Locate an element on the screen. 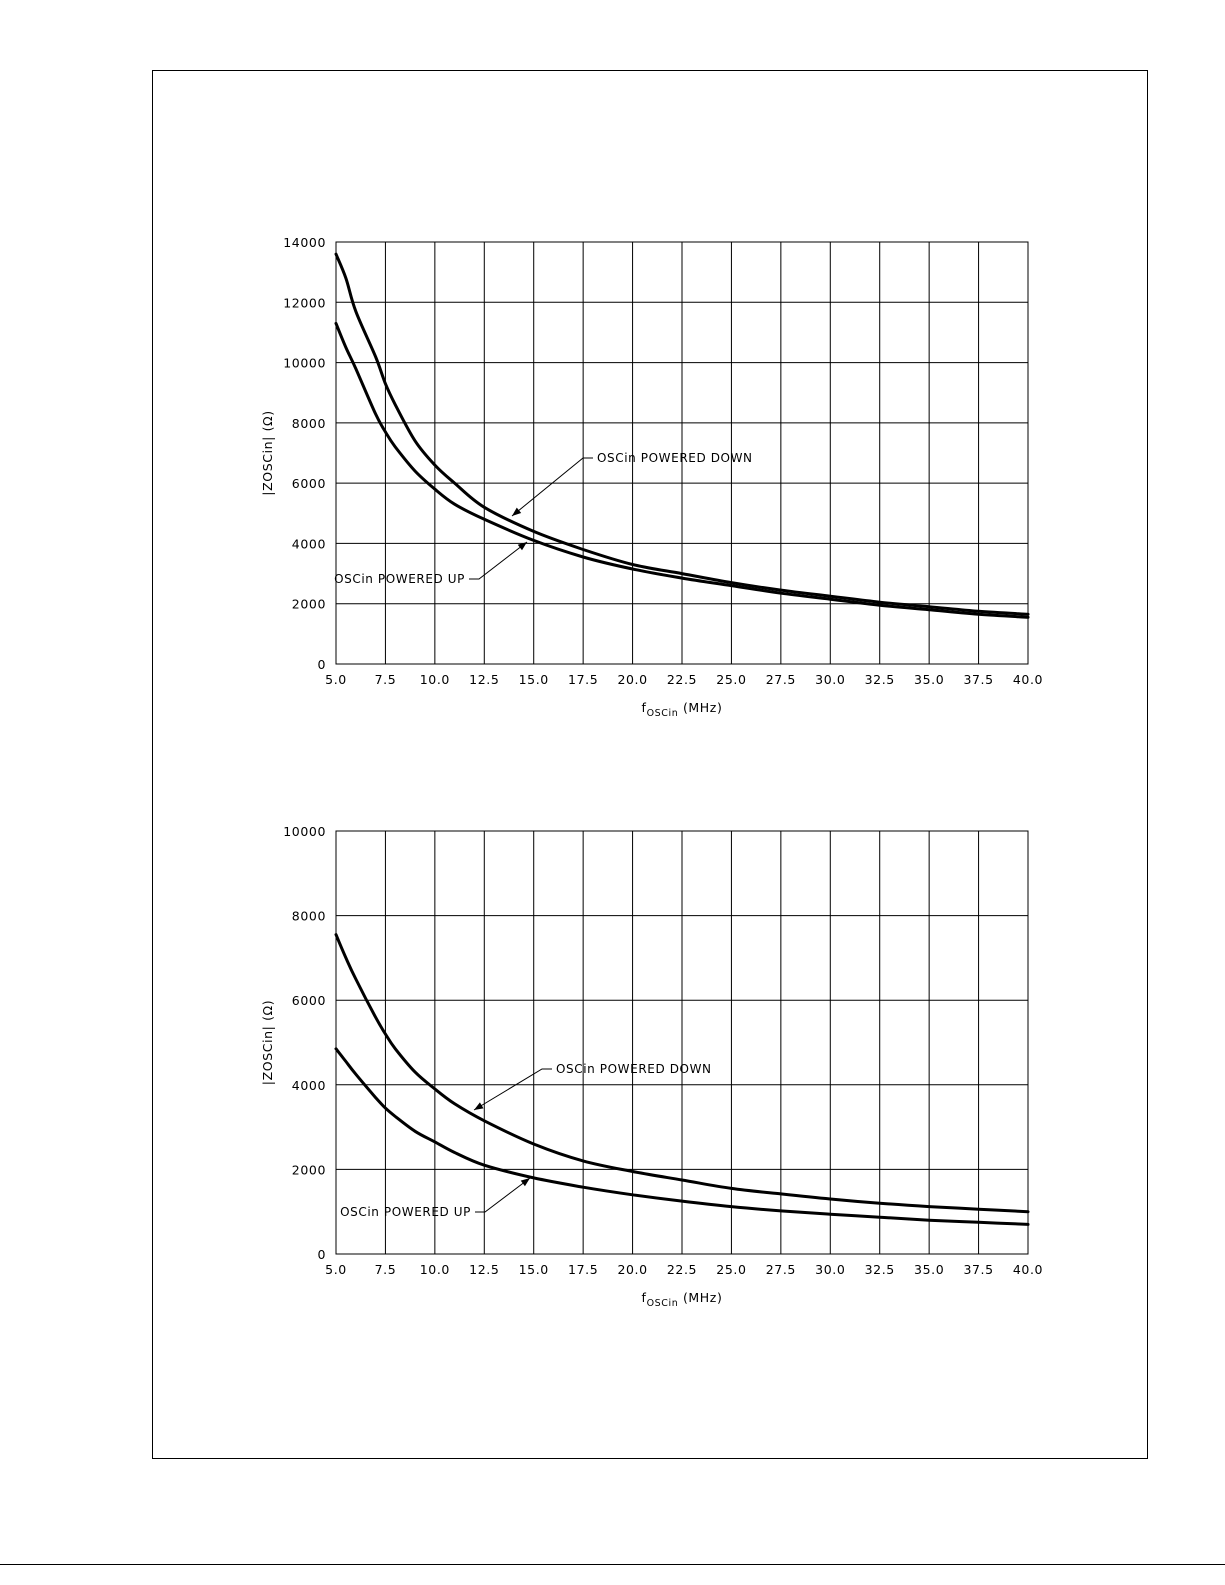 The height and width of the screenshot is (1585, 1225). footer-rule is located at coordinates (612, 1564).